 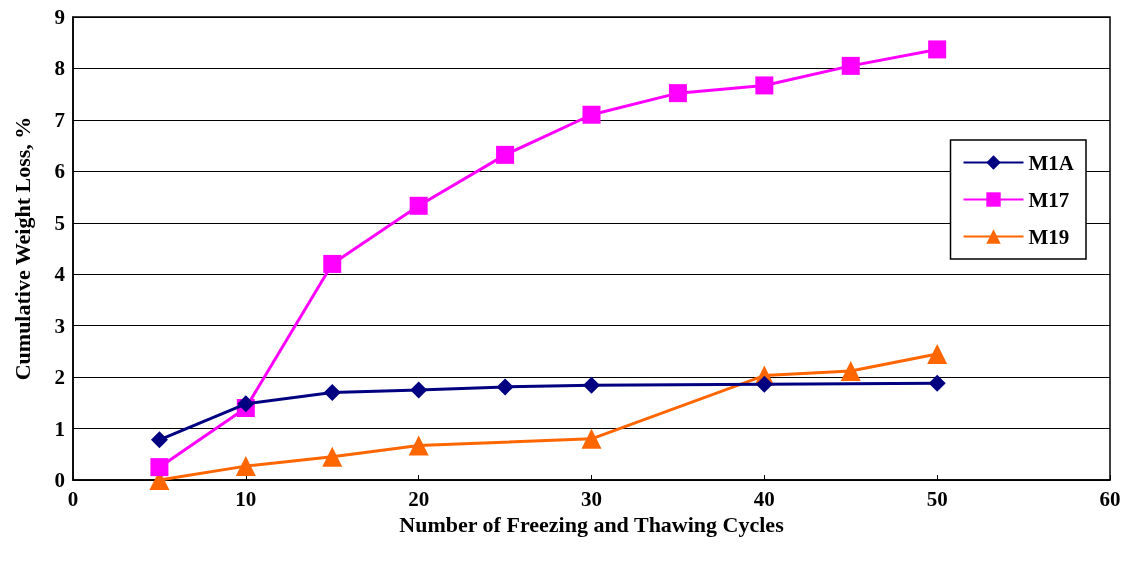 I want to click on y-tick-label: 3, so click(x=59, y=325).